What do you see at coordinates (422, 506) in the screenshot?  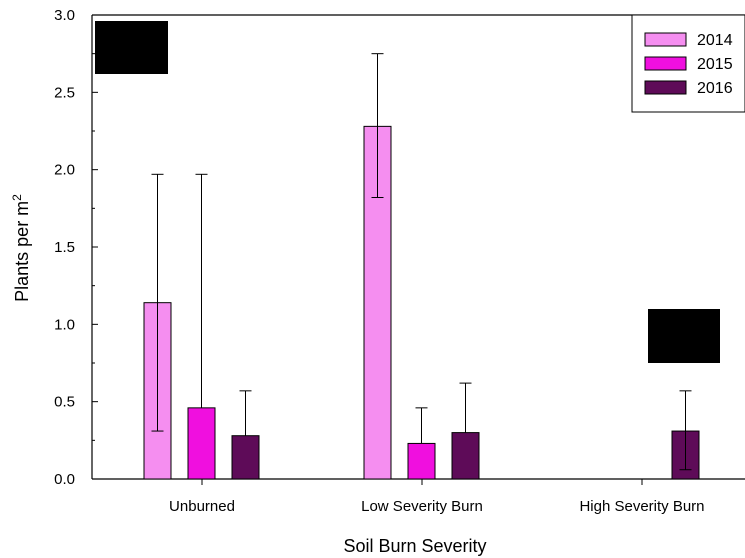 I see `x-tick-label: Low Severity Burn` at bounding box center [422, 506].